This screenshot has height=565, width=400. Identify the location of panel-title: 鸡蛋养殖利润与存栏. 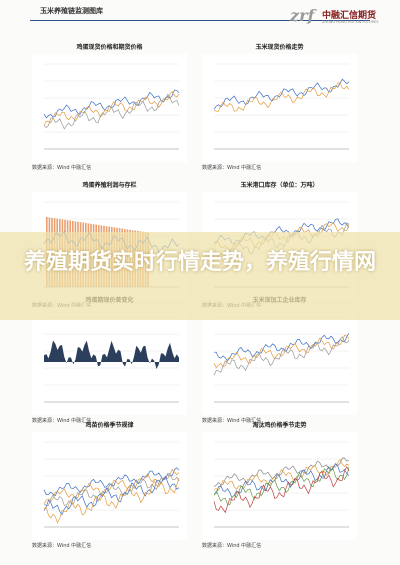
(109, 185).